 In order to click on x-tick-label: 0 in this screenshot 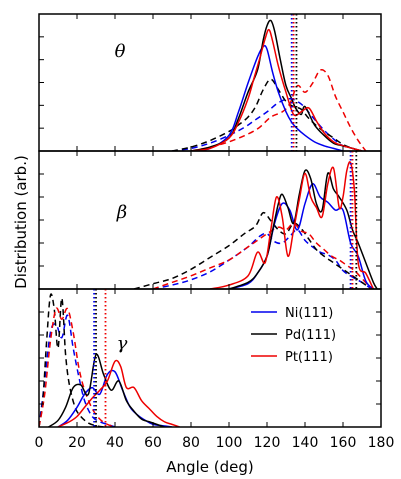, I will do `click(39, 443)`.